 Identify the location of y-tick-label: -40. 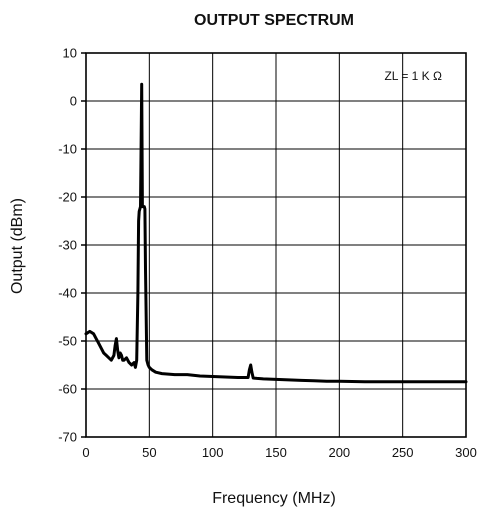
(67, 293).